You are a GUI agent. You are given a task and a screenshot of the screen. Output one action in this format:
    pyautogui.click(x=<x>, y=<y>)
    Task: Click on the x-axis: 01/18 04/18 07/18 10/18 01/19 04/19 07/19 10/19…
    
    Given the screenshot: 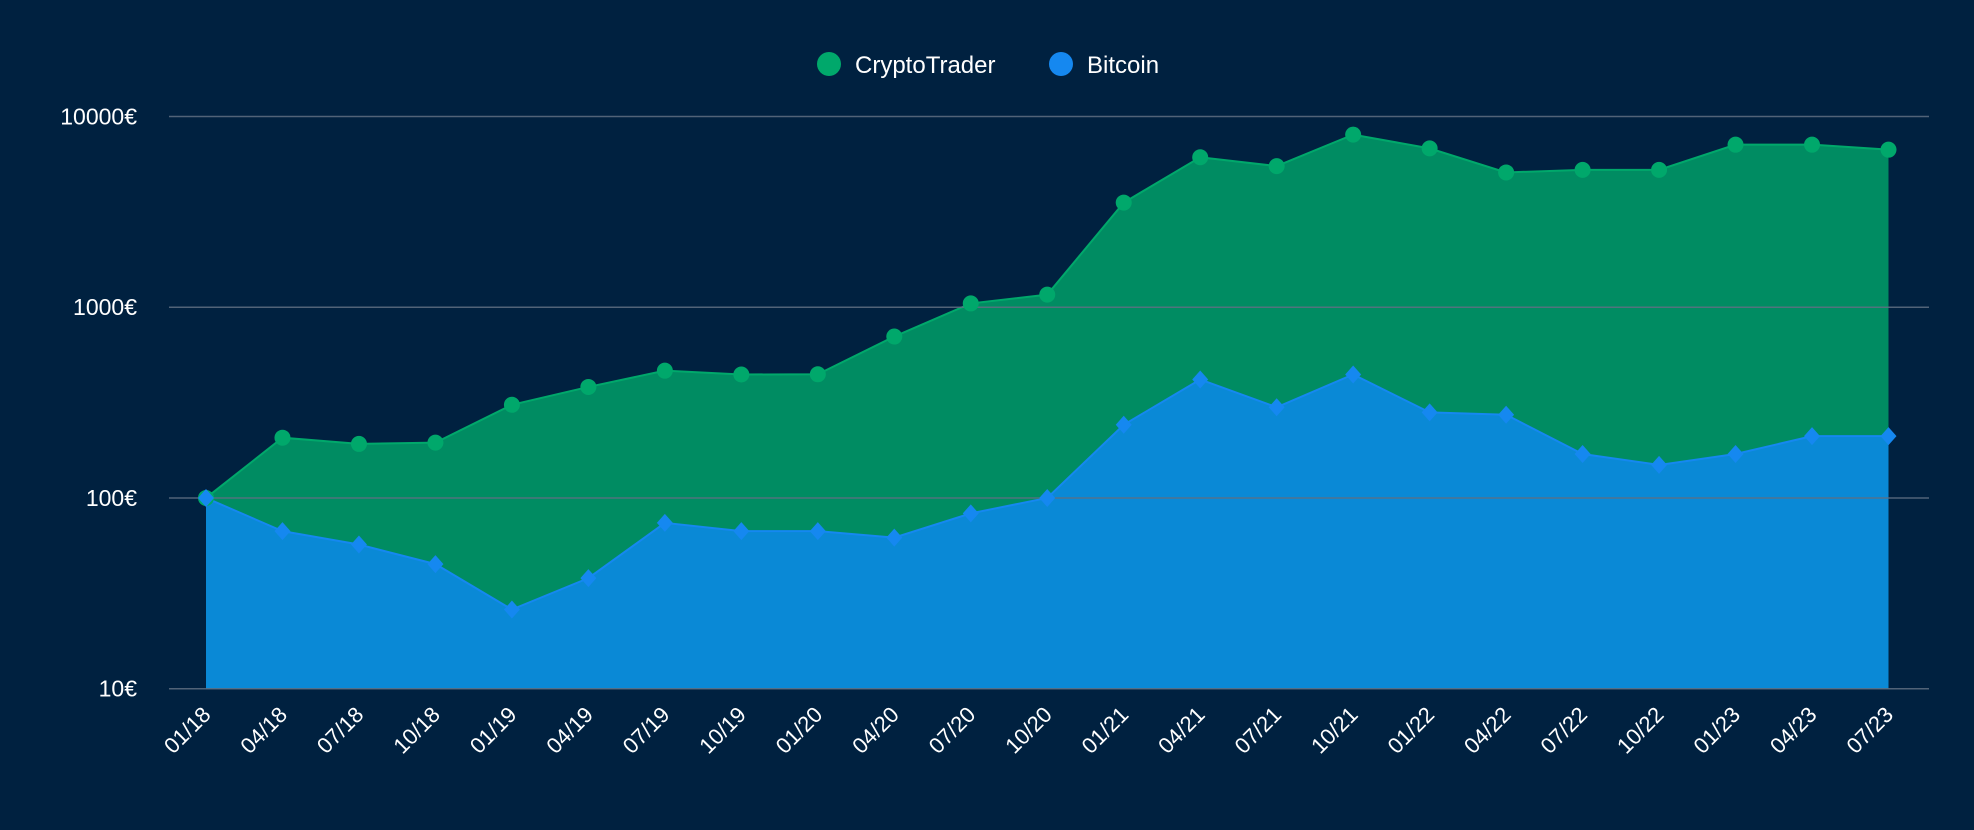 What is the action you would take?
    pyautogui.click(x=1028, y=730)
    